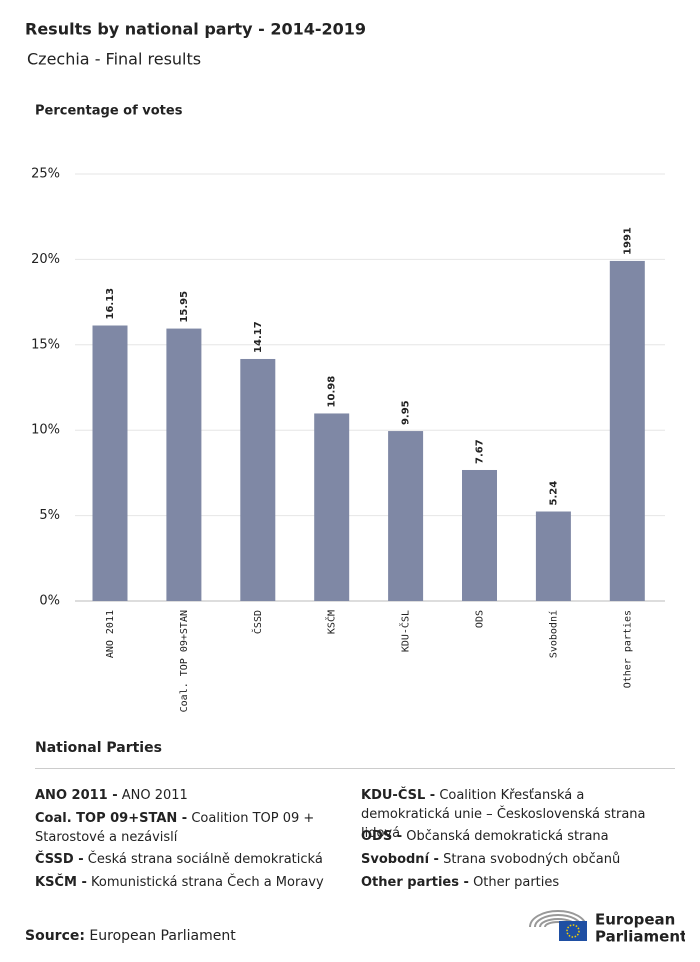  I want to click on divider, so click(355, 768).